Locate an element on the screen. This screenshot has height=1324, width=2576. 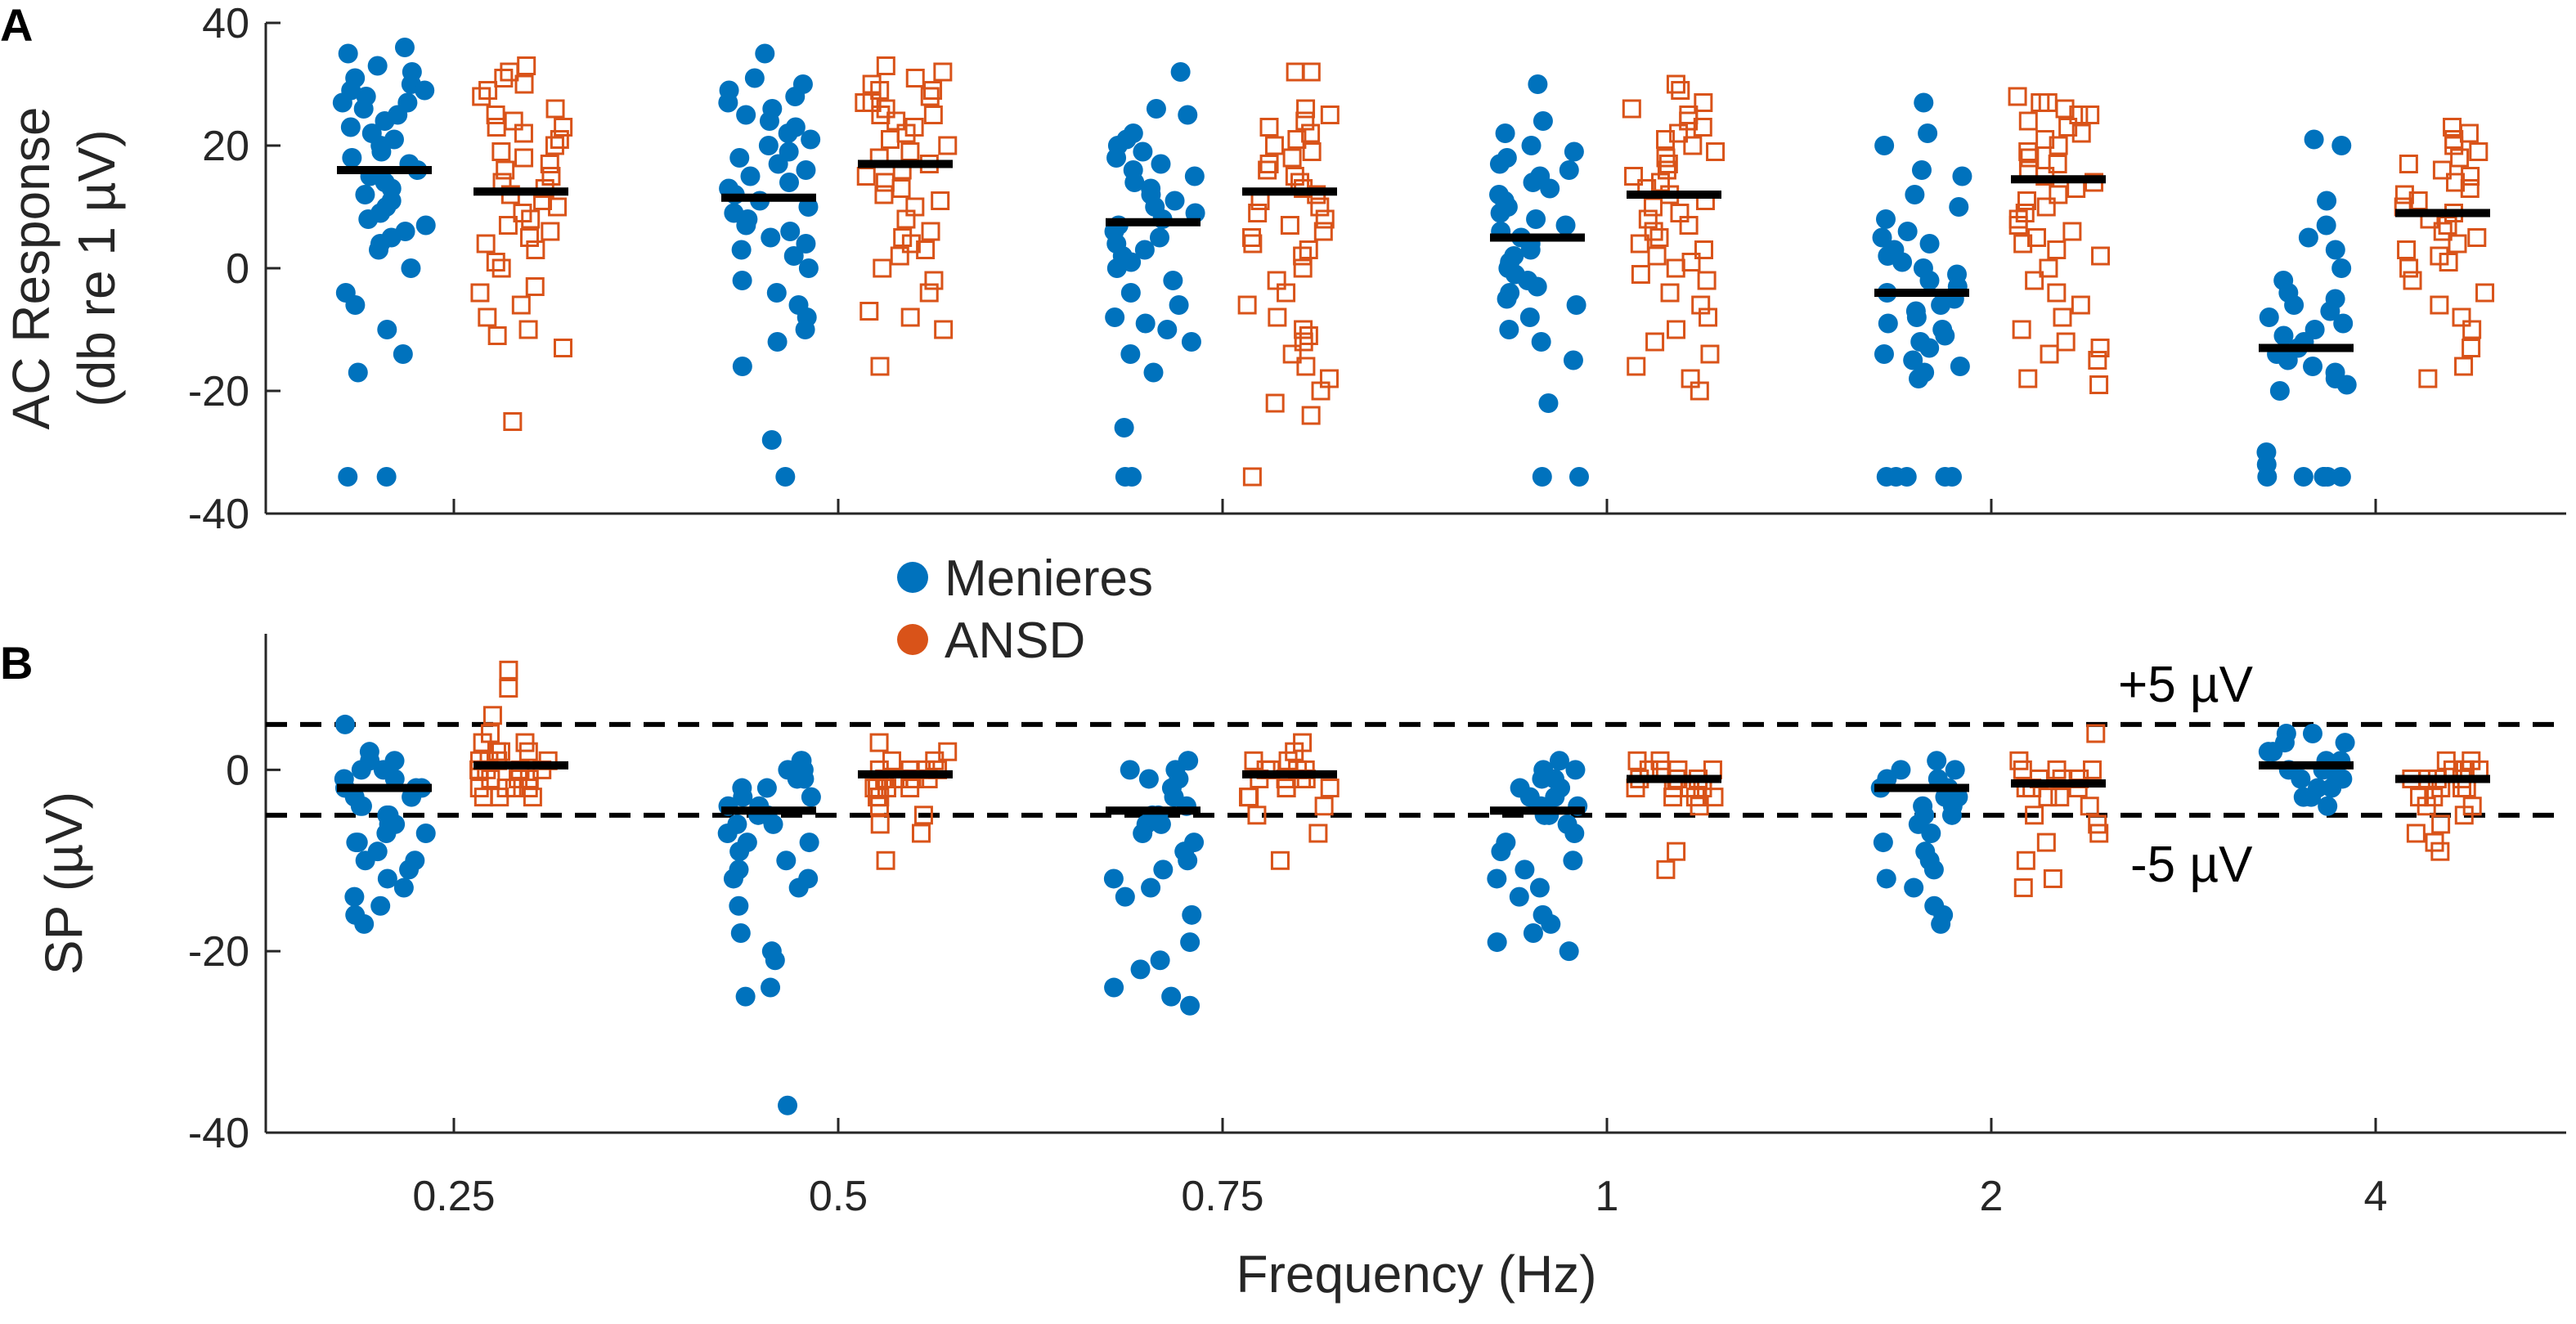
x-tick-label: 1 is located at coordinates (1607, 1196).